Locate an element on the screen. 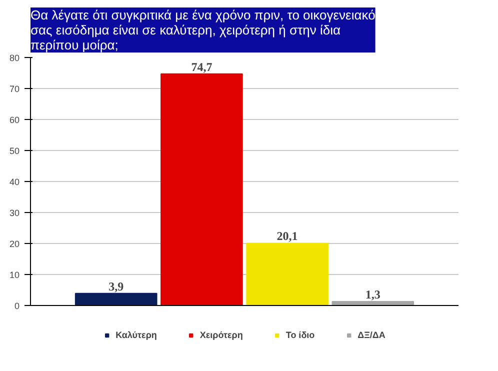  y-tick-label: 60 is located at coordinates (14, 120).